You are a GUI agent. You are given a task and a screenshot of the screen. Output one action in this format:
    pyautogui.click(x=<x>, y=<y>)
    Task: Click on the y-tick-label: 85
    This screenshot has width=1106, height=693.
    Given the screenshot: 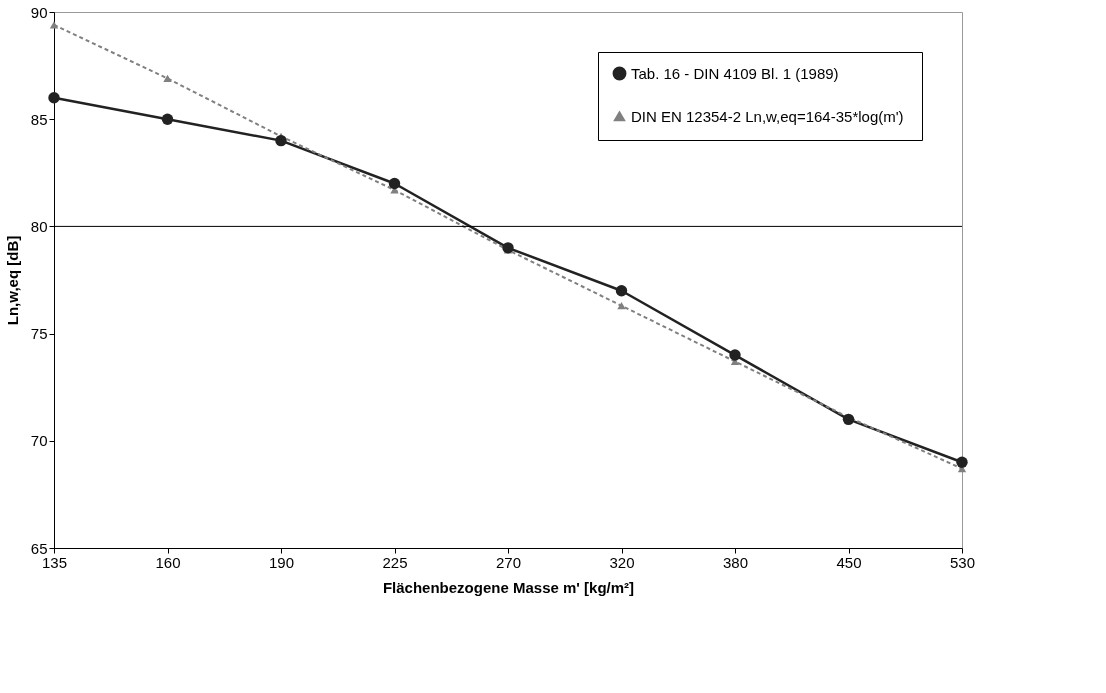 What is the action you would take?
    pyautogui.click(x=39, y=119)
    